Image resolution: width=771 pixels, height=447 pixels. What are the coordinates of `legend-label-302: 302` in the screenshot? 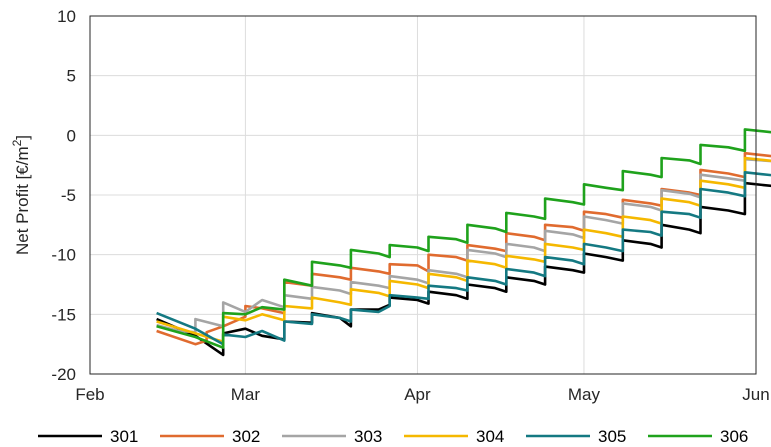 It's located at (246, 436).